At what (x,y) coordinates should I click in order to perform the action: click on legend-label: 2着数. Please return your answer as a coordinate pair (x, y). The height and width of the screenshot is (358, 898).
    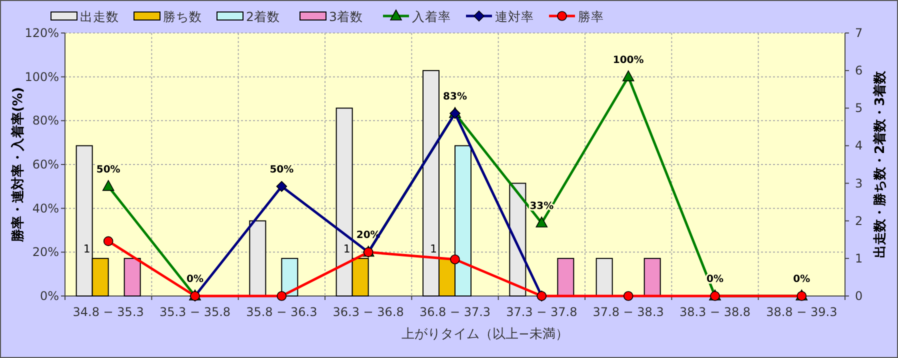
    Looking at the image, I should click on (263, 16).